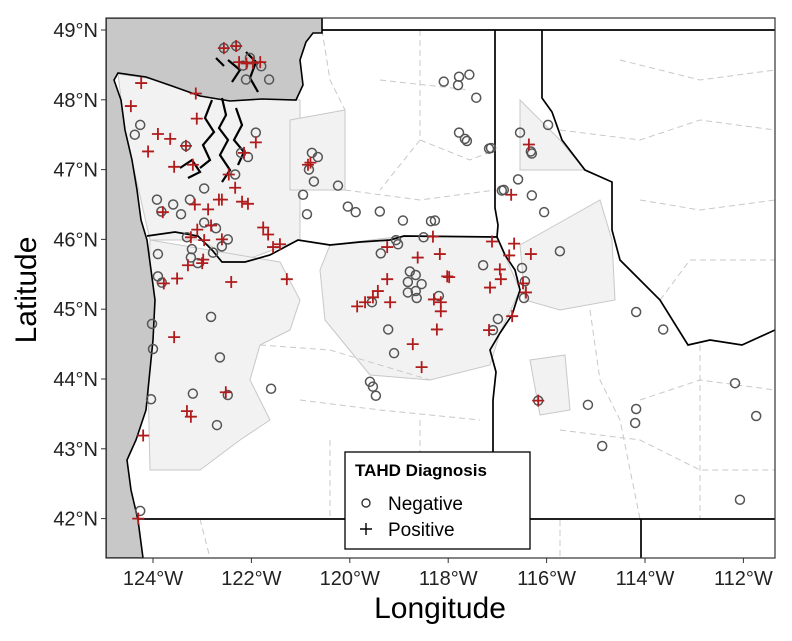  What do you see at coordinates (743, 579) in the screenshot?
I see `x-tick-label: 112°W` at bounding box center [743, 579].